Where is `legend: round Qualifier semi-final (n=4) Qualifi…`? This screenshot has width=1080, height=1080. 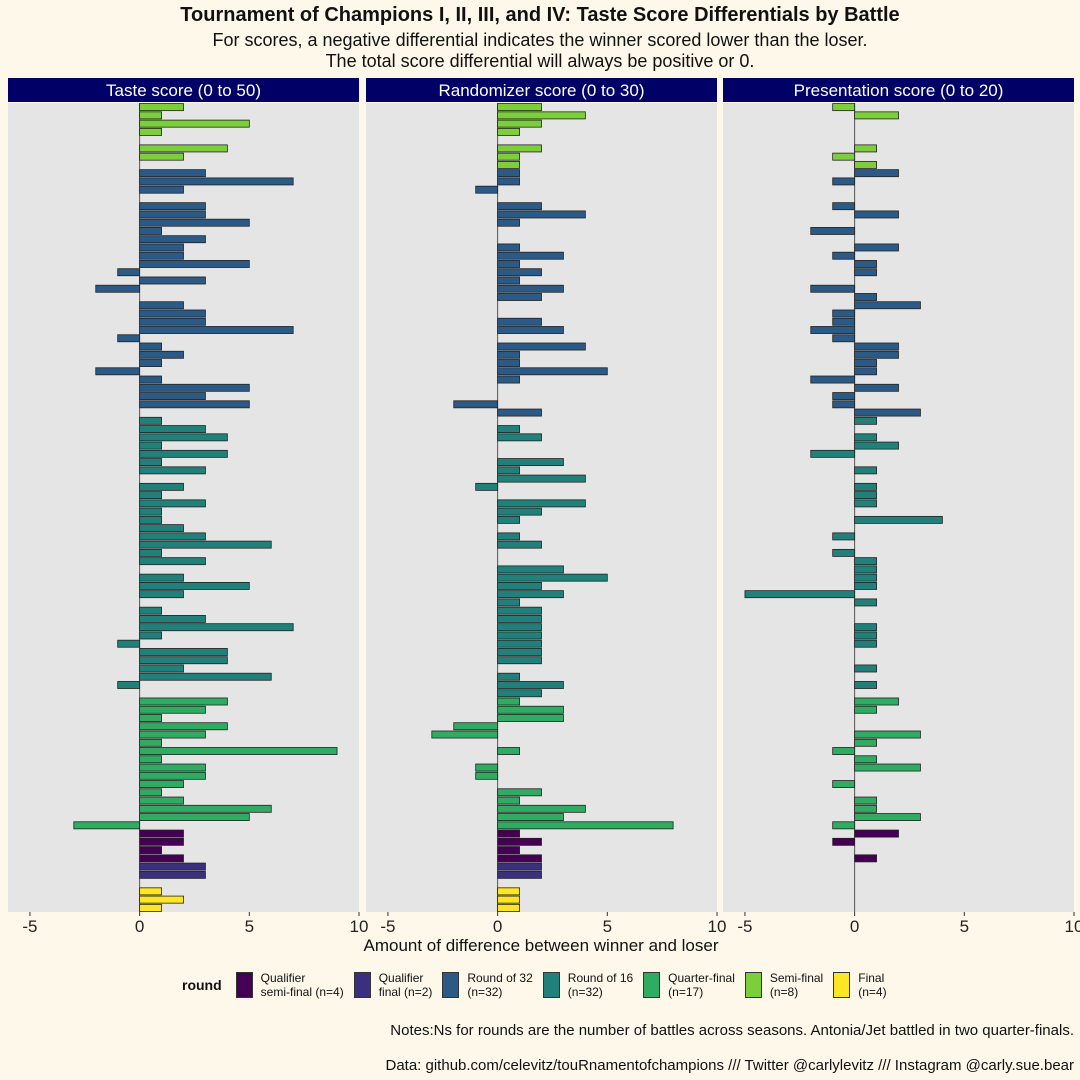
legend: round Qualifier semi-final (n=4) Qualifi… is located at coordinates (539, 985).